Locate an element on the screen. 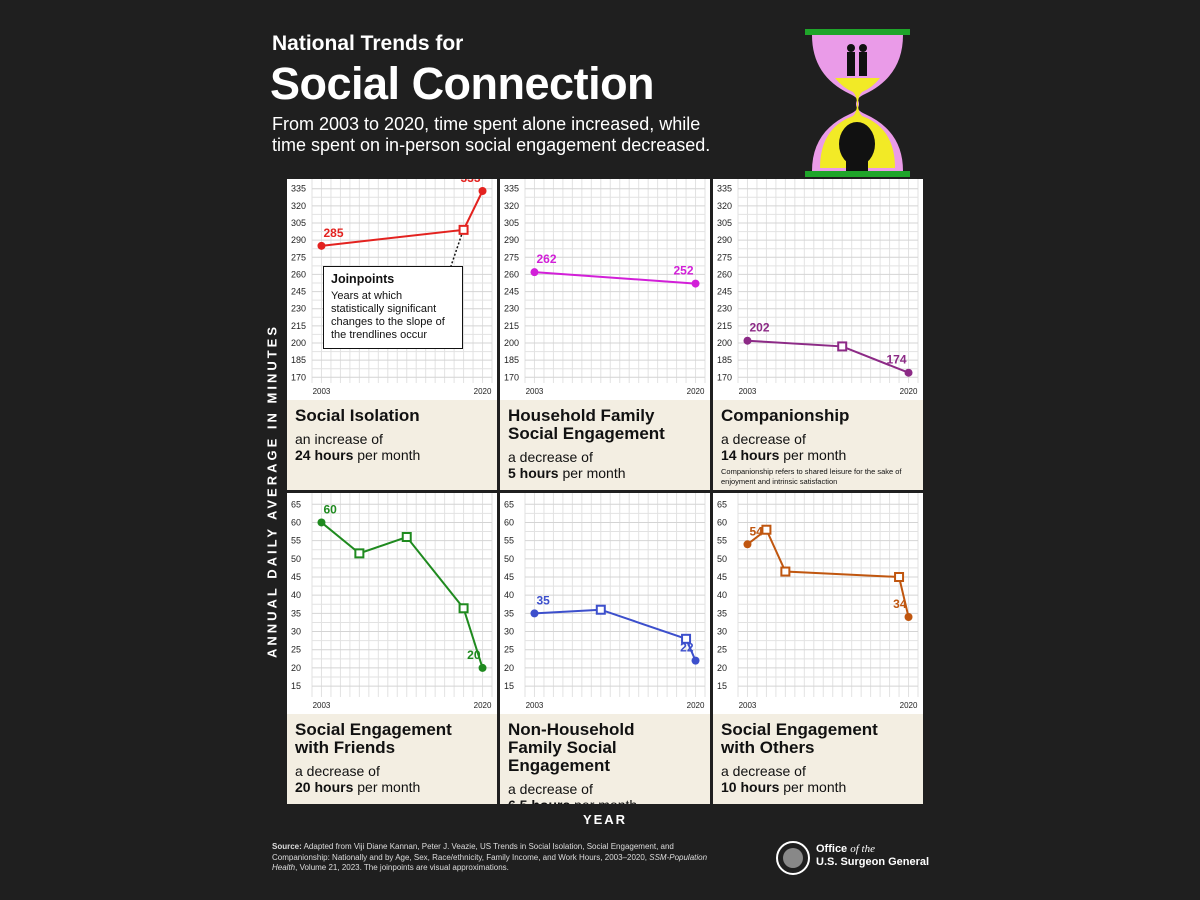 This screenshot has width=1200, height=900. y-tick-label: 260 is located at coordinates (724, 274).